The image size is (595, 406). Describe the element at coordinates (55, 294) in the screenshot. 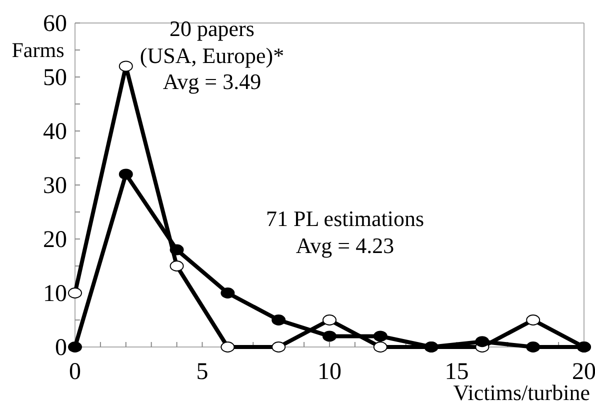

I see `y-tick-label: 10` at that location.